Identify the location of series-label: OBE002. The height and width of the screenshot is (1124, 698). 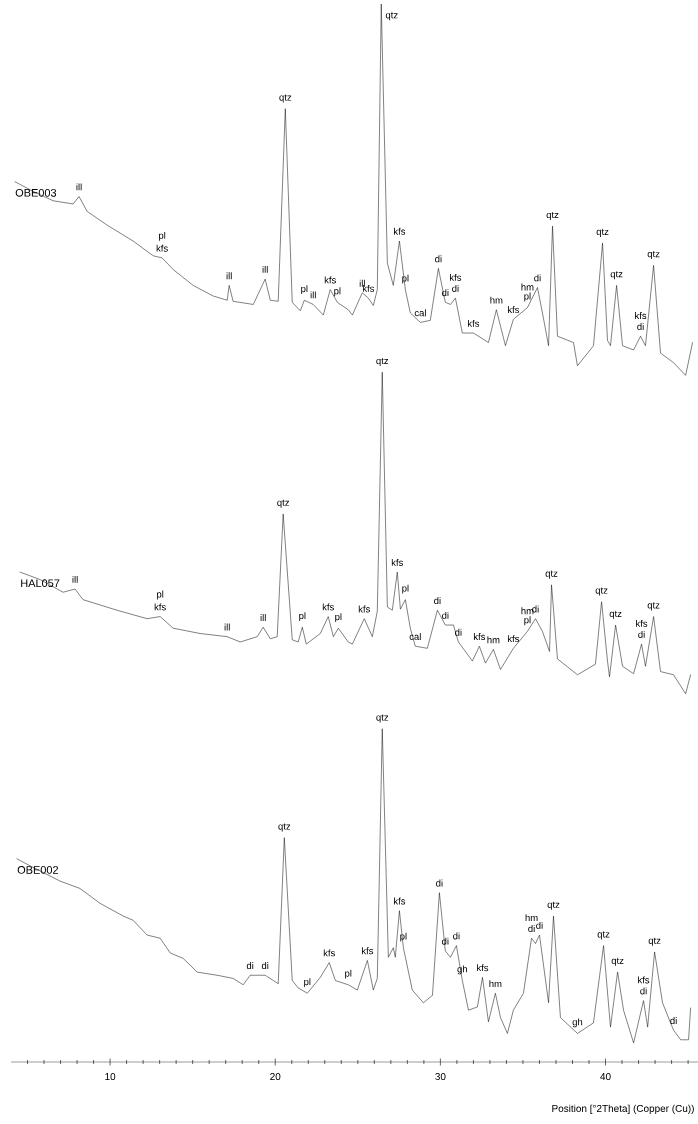
(38, 870).